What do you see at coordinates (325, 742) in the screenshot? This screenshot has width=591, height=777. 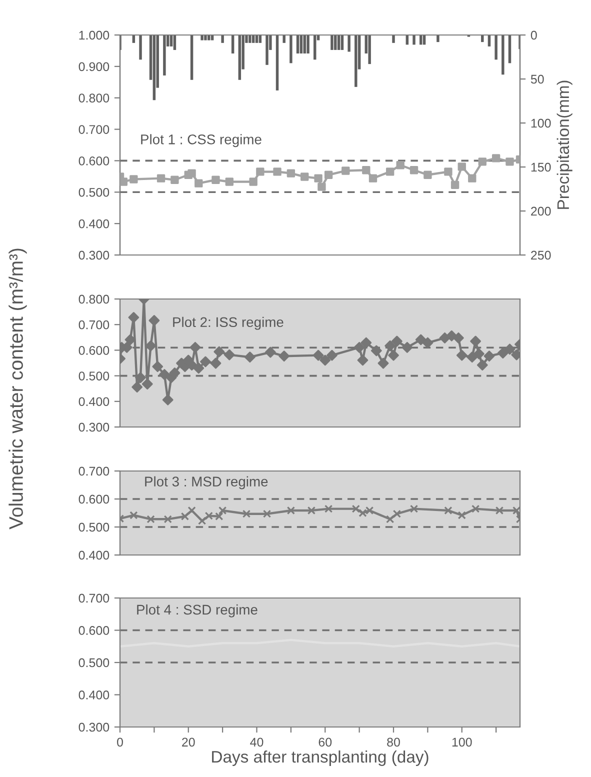 I see `x-tick-label: 60` at bounding box center [325, 742].